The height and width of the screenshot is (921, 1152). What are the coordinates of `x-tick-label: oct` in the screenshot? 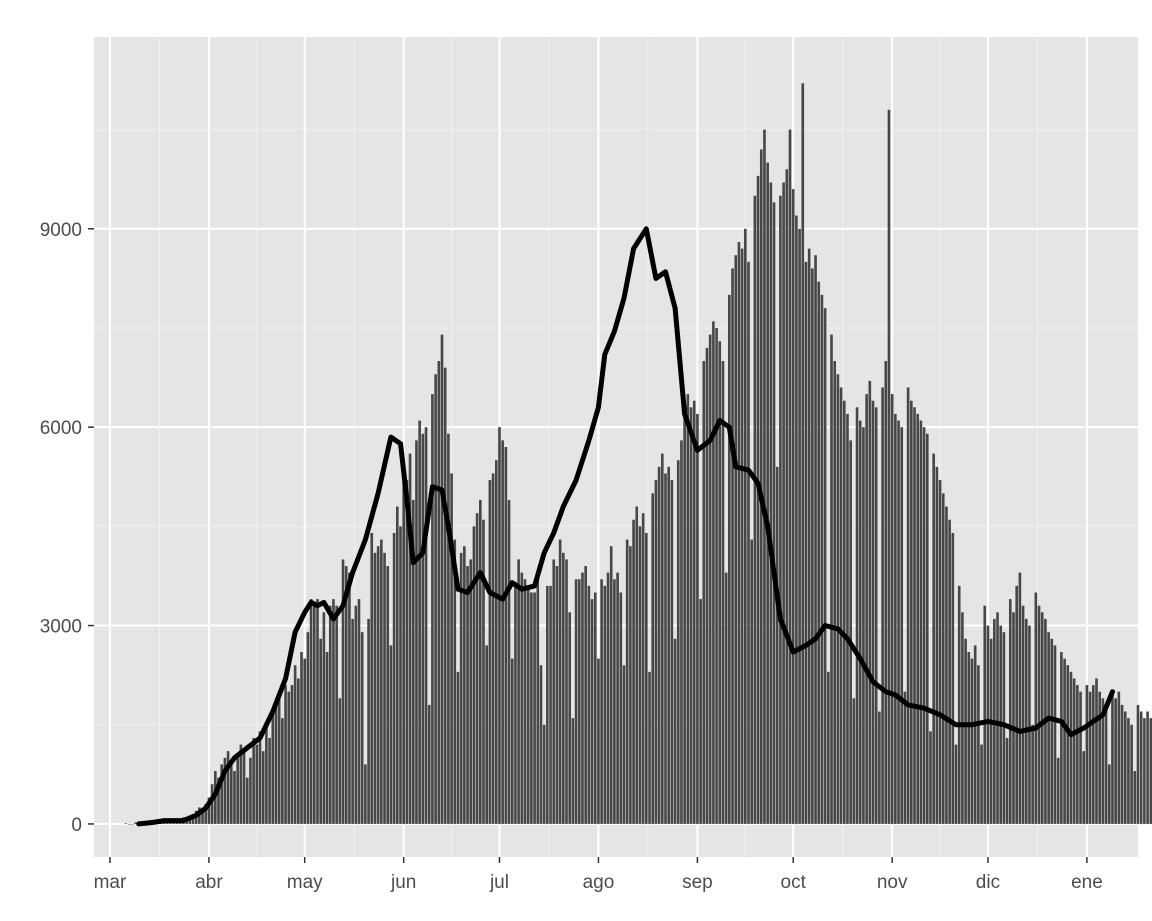 It's located at (794, 882).